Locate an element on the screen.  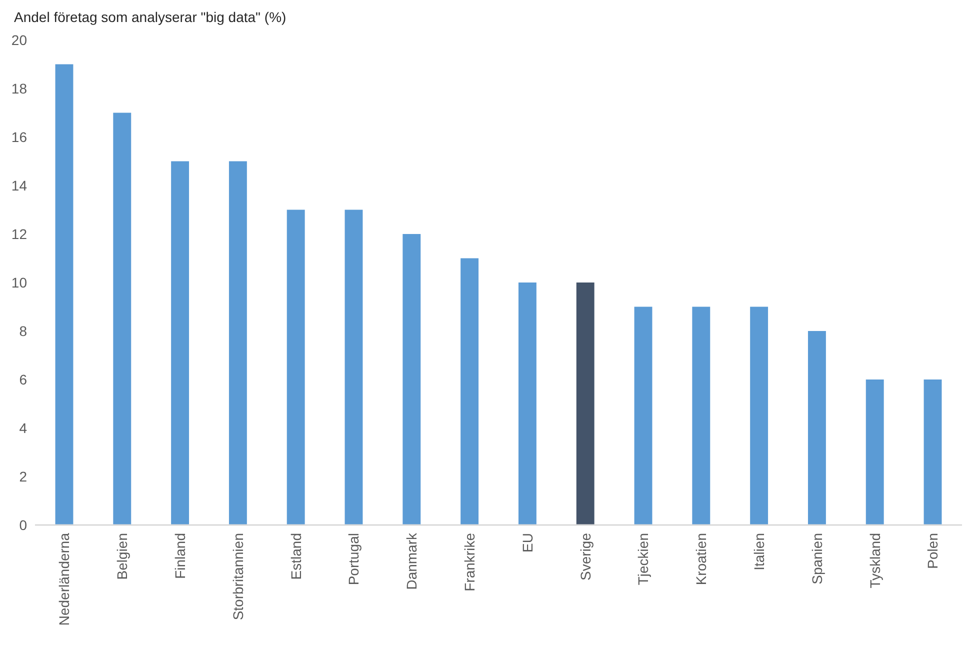
y-tick-label: 14 is located at coordinates (19, 185).